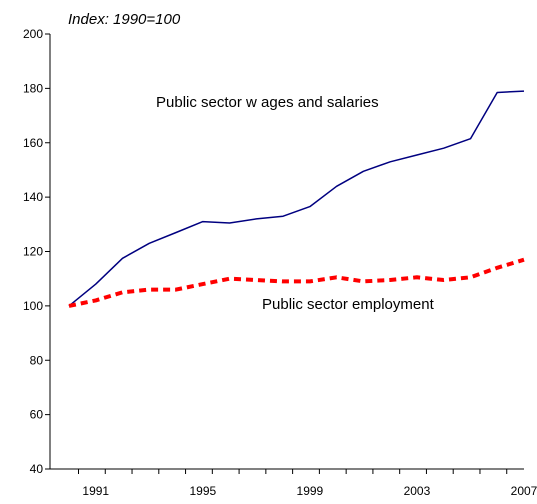 This screenshot has height=504, width=537. Describe the element at coordinates (293, 483) in the screenshot. I see `x-axis: 1991 1995 1999 2003 2007` at that location.